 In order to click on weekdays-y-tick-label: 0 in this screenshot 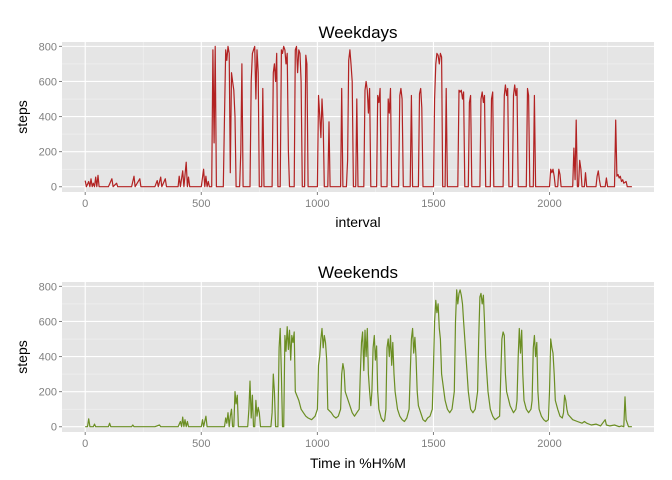, I will do `click(54, 188)`.